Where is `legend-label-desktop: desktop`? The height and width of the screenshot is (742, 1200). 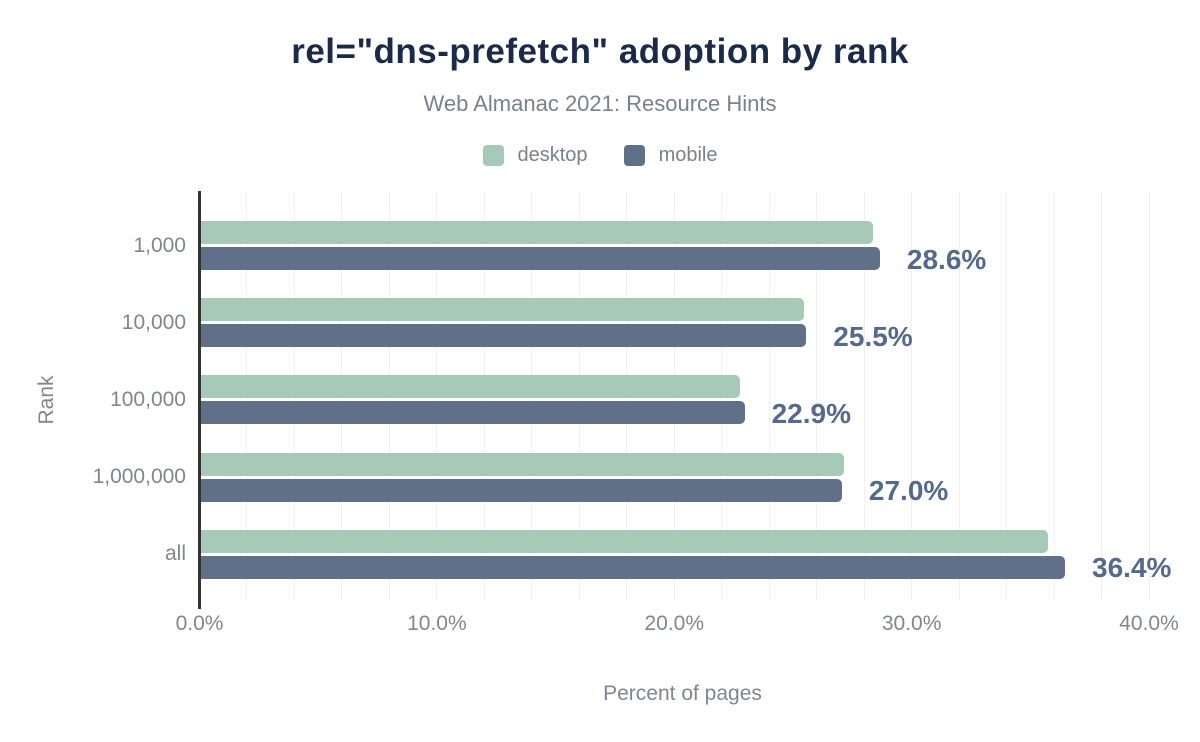
legend-label-desktop: desktop is located at coordinates (552, 155).